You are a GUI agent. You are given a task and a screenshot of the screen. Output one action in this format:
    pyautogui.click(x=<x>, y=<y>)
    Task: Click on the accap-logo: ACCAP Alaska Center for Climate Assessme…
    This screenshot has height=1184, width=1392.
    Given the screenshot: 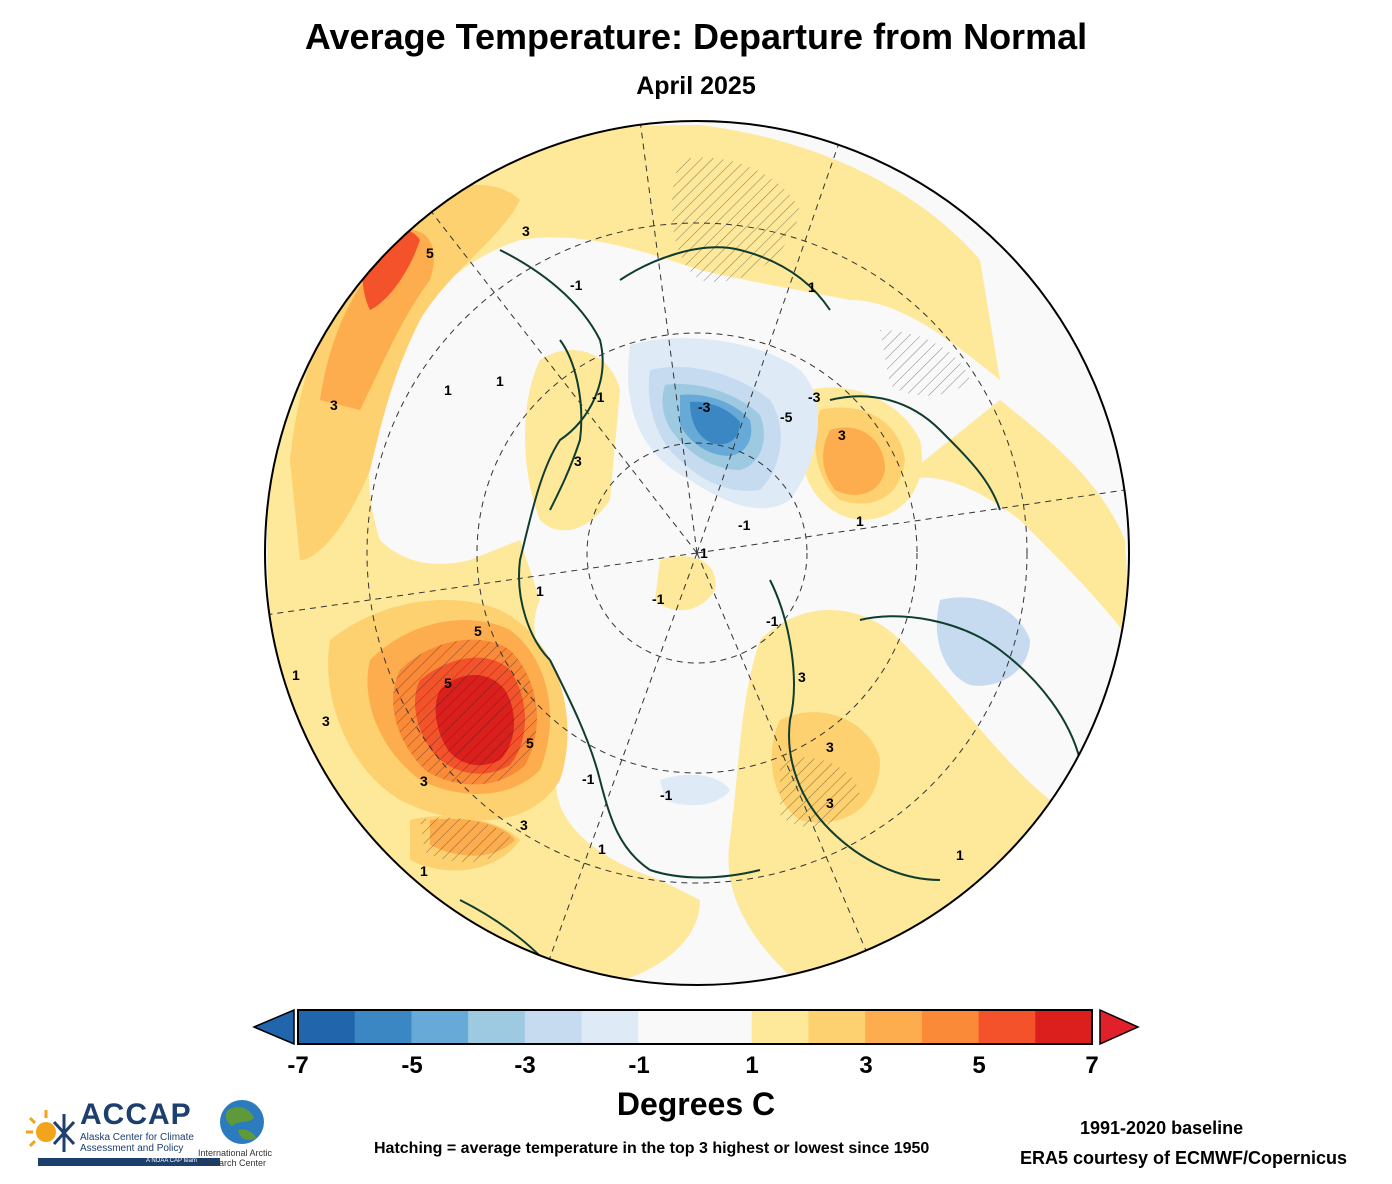 What is the action you would take?
    pyautogui.click(x=122, y=1133)
    